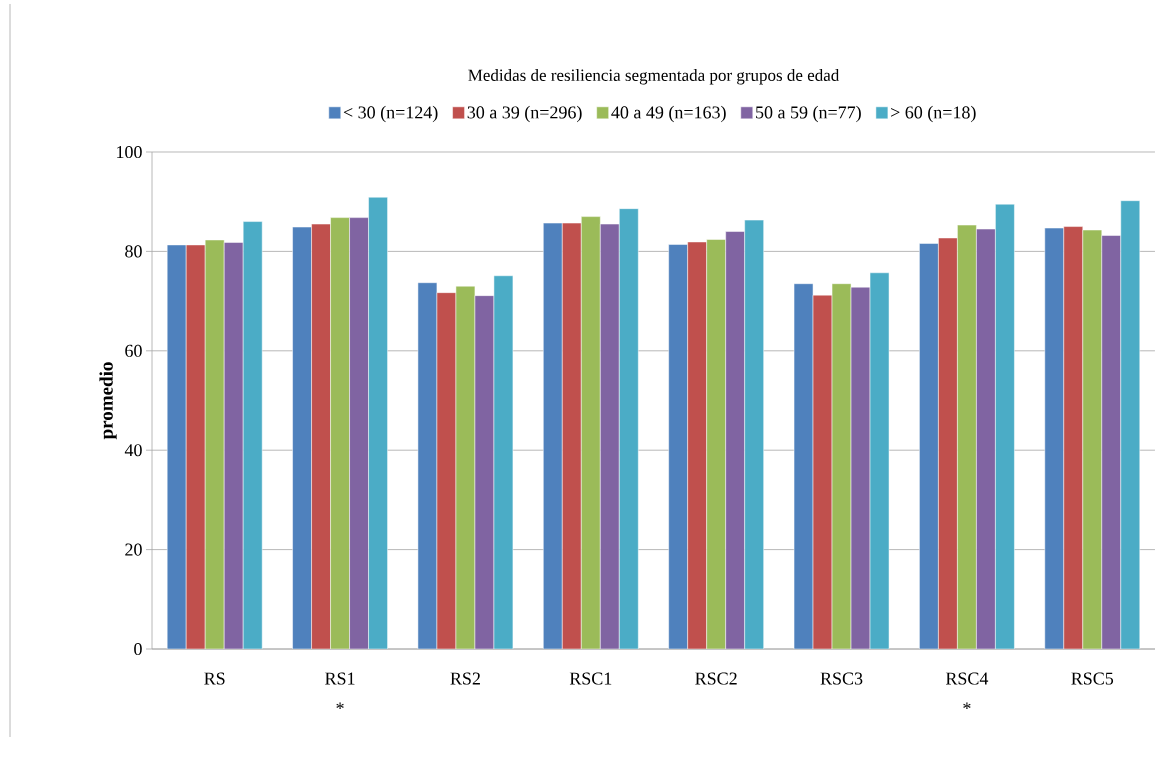 The height and width of the screenshot is (759, 1171). Describe the element at coordinates (340, 678) in the screenshot. I see `x-tick-label: RS1` at that location.